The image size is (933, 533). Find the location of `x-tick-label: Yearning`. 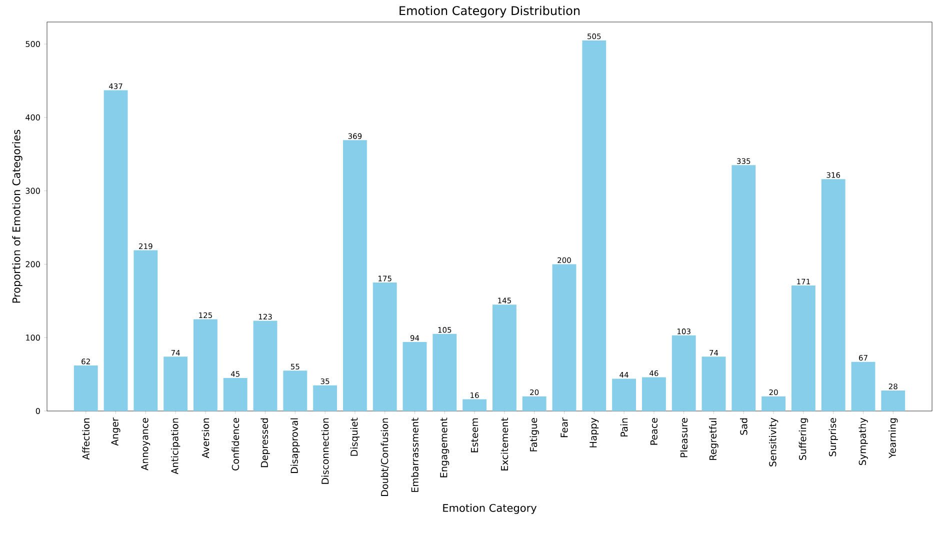

x-tick-label: Yearning is located at coordinates (893, 438).